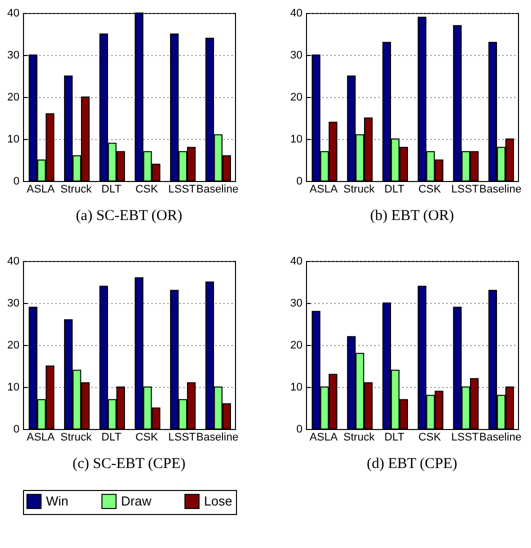 This screenshot has height=548, width=531. Describe the element at coordinates (412, 464) in the screenshot. I see `text: (d) EBT (CPE)` at that location.